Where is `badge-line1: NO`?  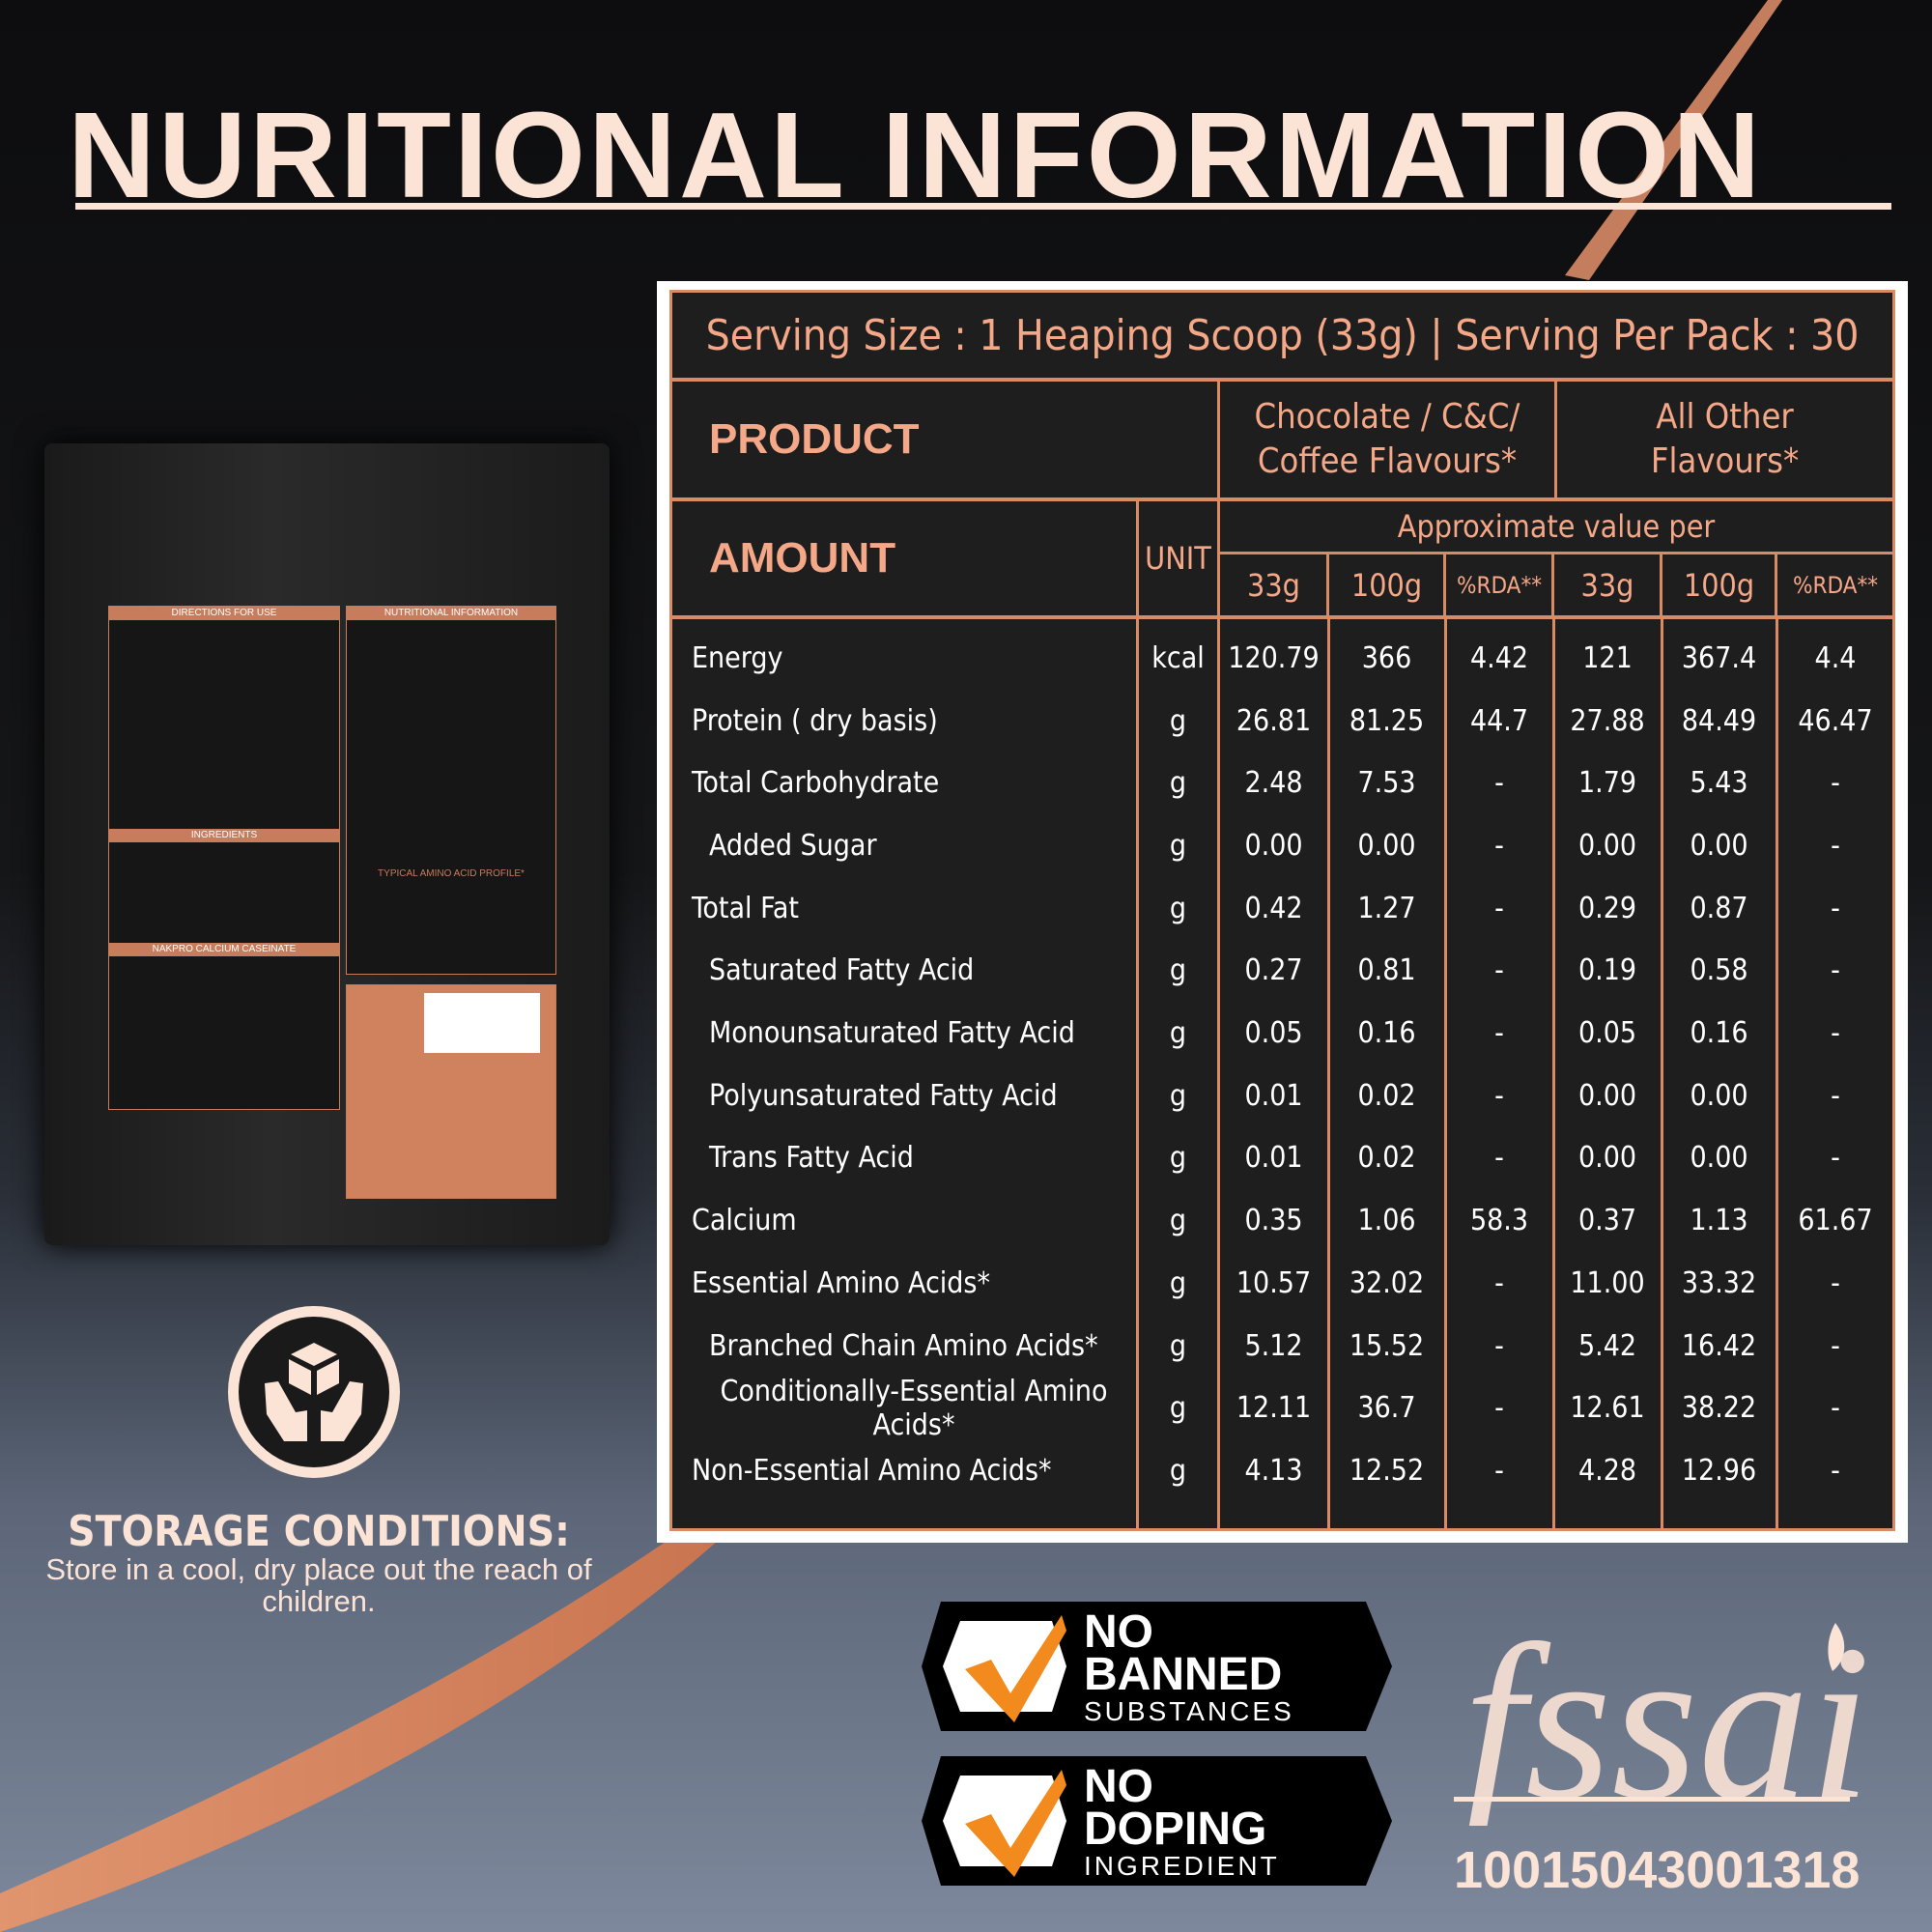
badge-line1: NO is located at coordinates (1118, 1632).